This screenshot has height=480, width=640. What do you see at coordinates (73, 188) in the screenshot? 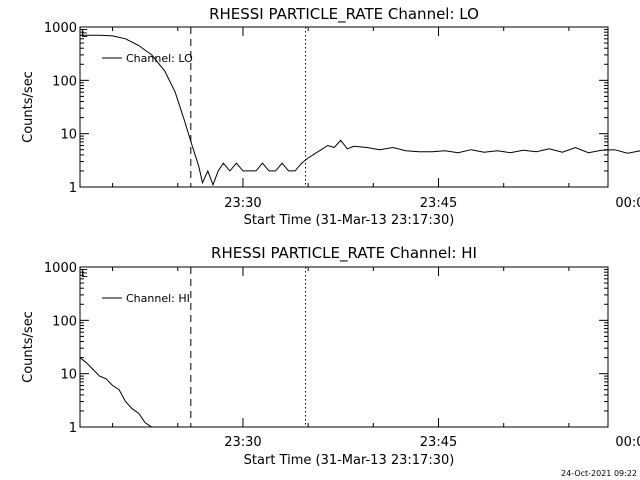
I see `panel-1-y-tick-label: 1` at bounding box center [73, 188].